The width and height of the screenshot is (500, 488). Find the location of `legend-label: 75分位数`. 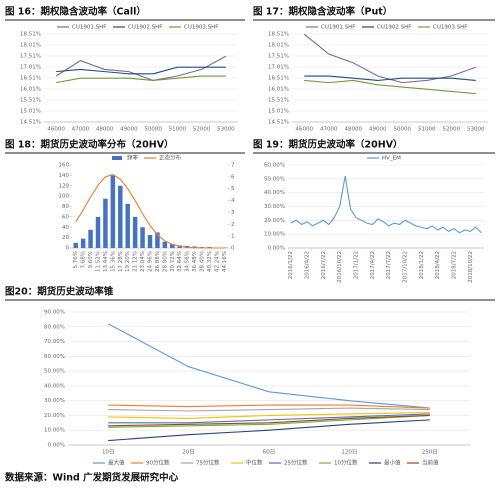

legend-label: 75分位数 is located at coordinates (208, 463).